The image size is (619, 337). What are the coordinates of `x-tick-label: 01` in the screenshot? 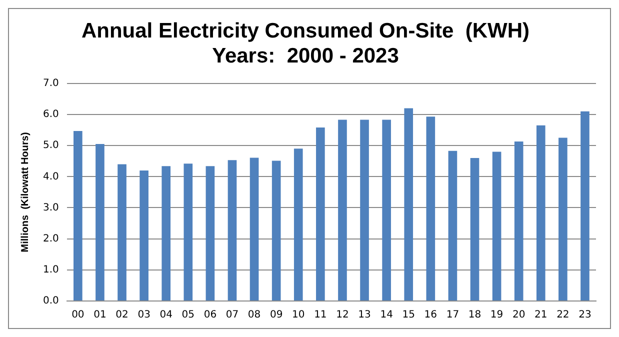 It's located at (100, 315).